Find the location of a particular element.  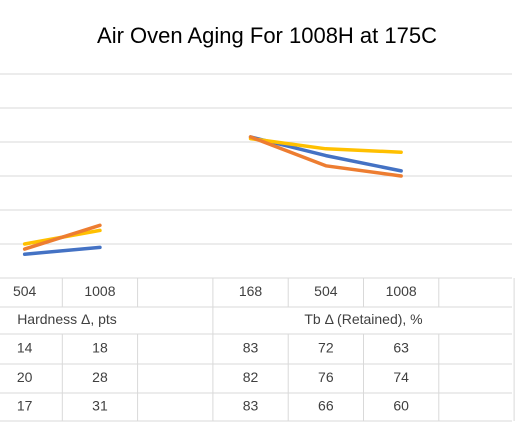

table-value: 60 is located at coordinates (401, 406).